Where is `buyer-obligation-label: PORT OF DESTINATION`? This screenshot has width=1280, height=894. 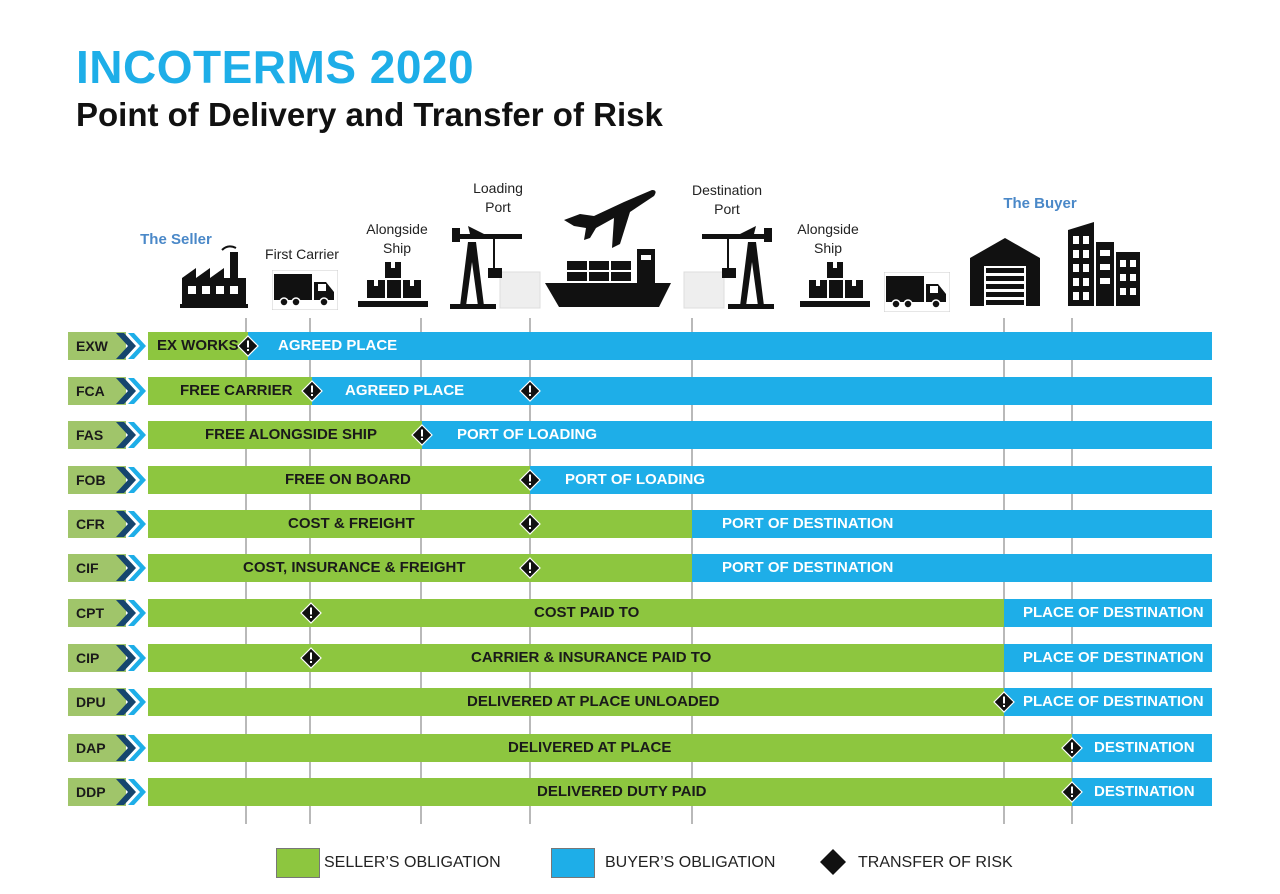
buyer-obligation-label: PORT OF DESTINATION is located at coordinates (808, 523).